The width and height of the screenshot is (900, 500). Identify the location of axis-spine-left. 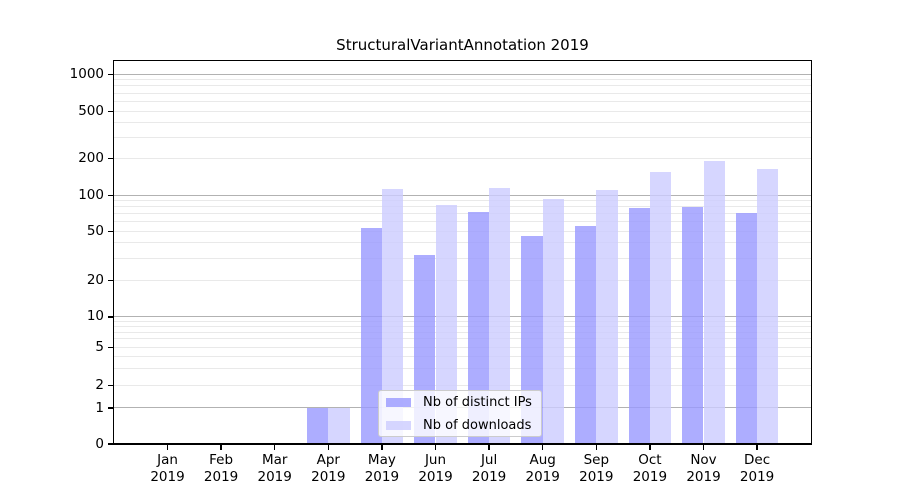
(114, 252).